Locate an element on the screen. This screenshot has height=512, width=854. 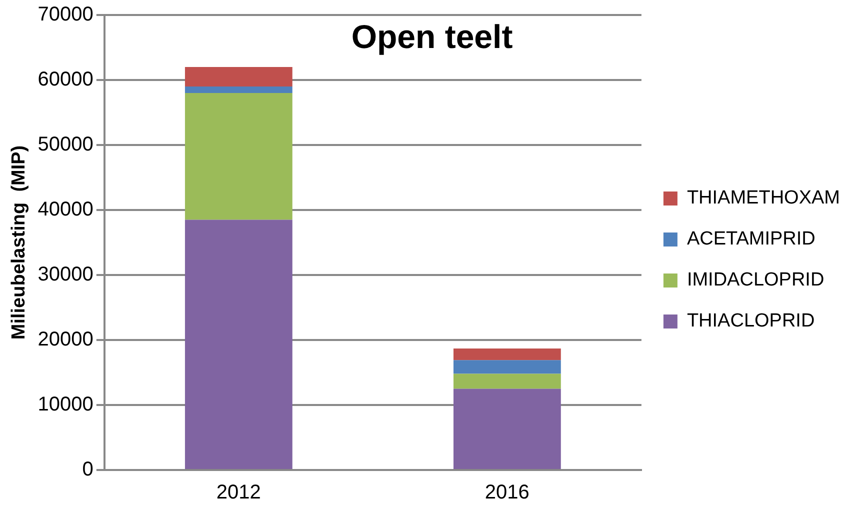
y-tick-label: 40000 is located at coordinates (66, 209).